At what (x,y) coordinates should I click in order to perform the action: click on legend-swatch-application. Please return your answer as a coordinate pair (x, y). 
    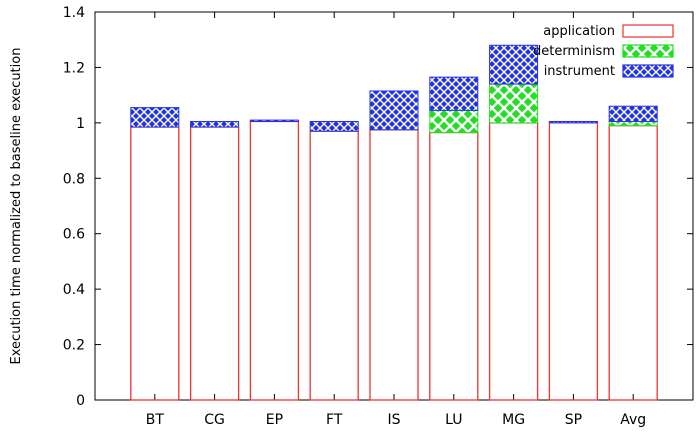
    Looking at the image, I should click on (648, 31).